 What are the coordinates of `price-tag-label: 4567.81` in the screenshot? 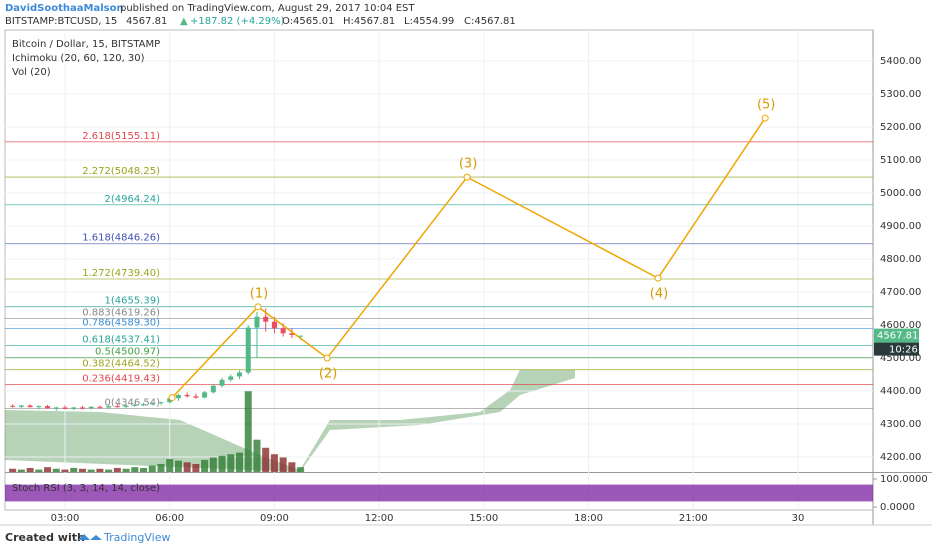 It's located at (897, 336).